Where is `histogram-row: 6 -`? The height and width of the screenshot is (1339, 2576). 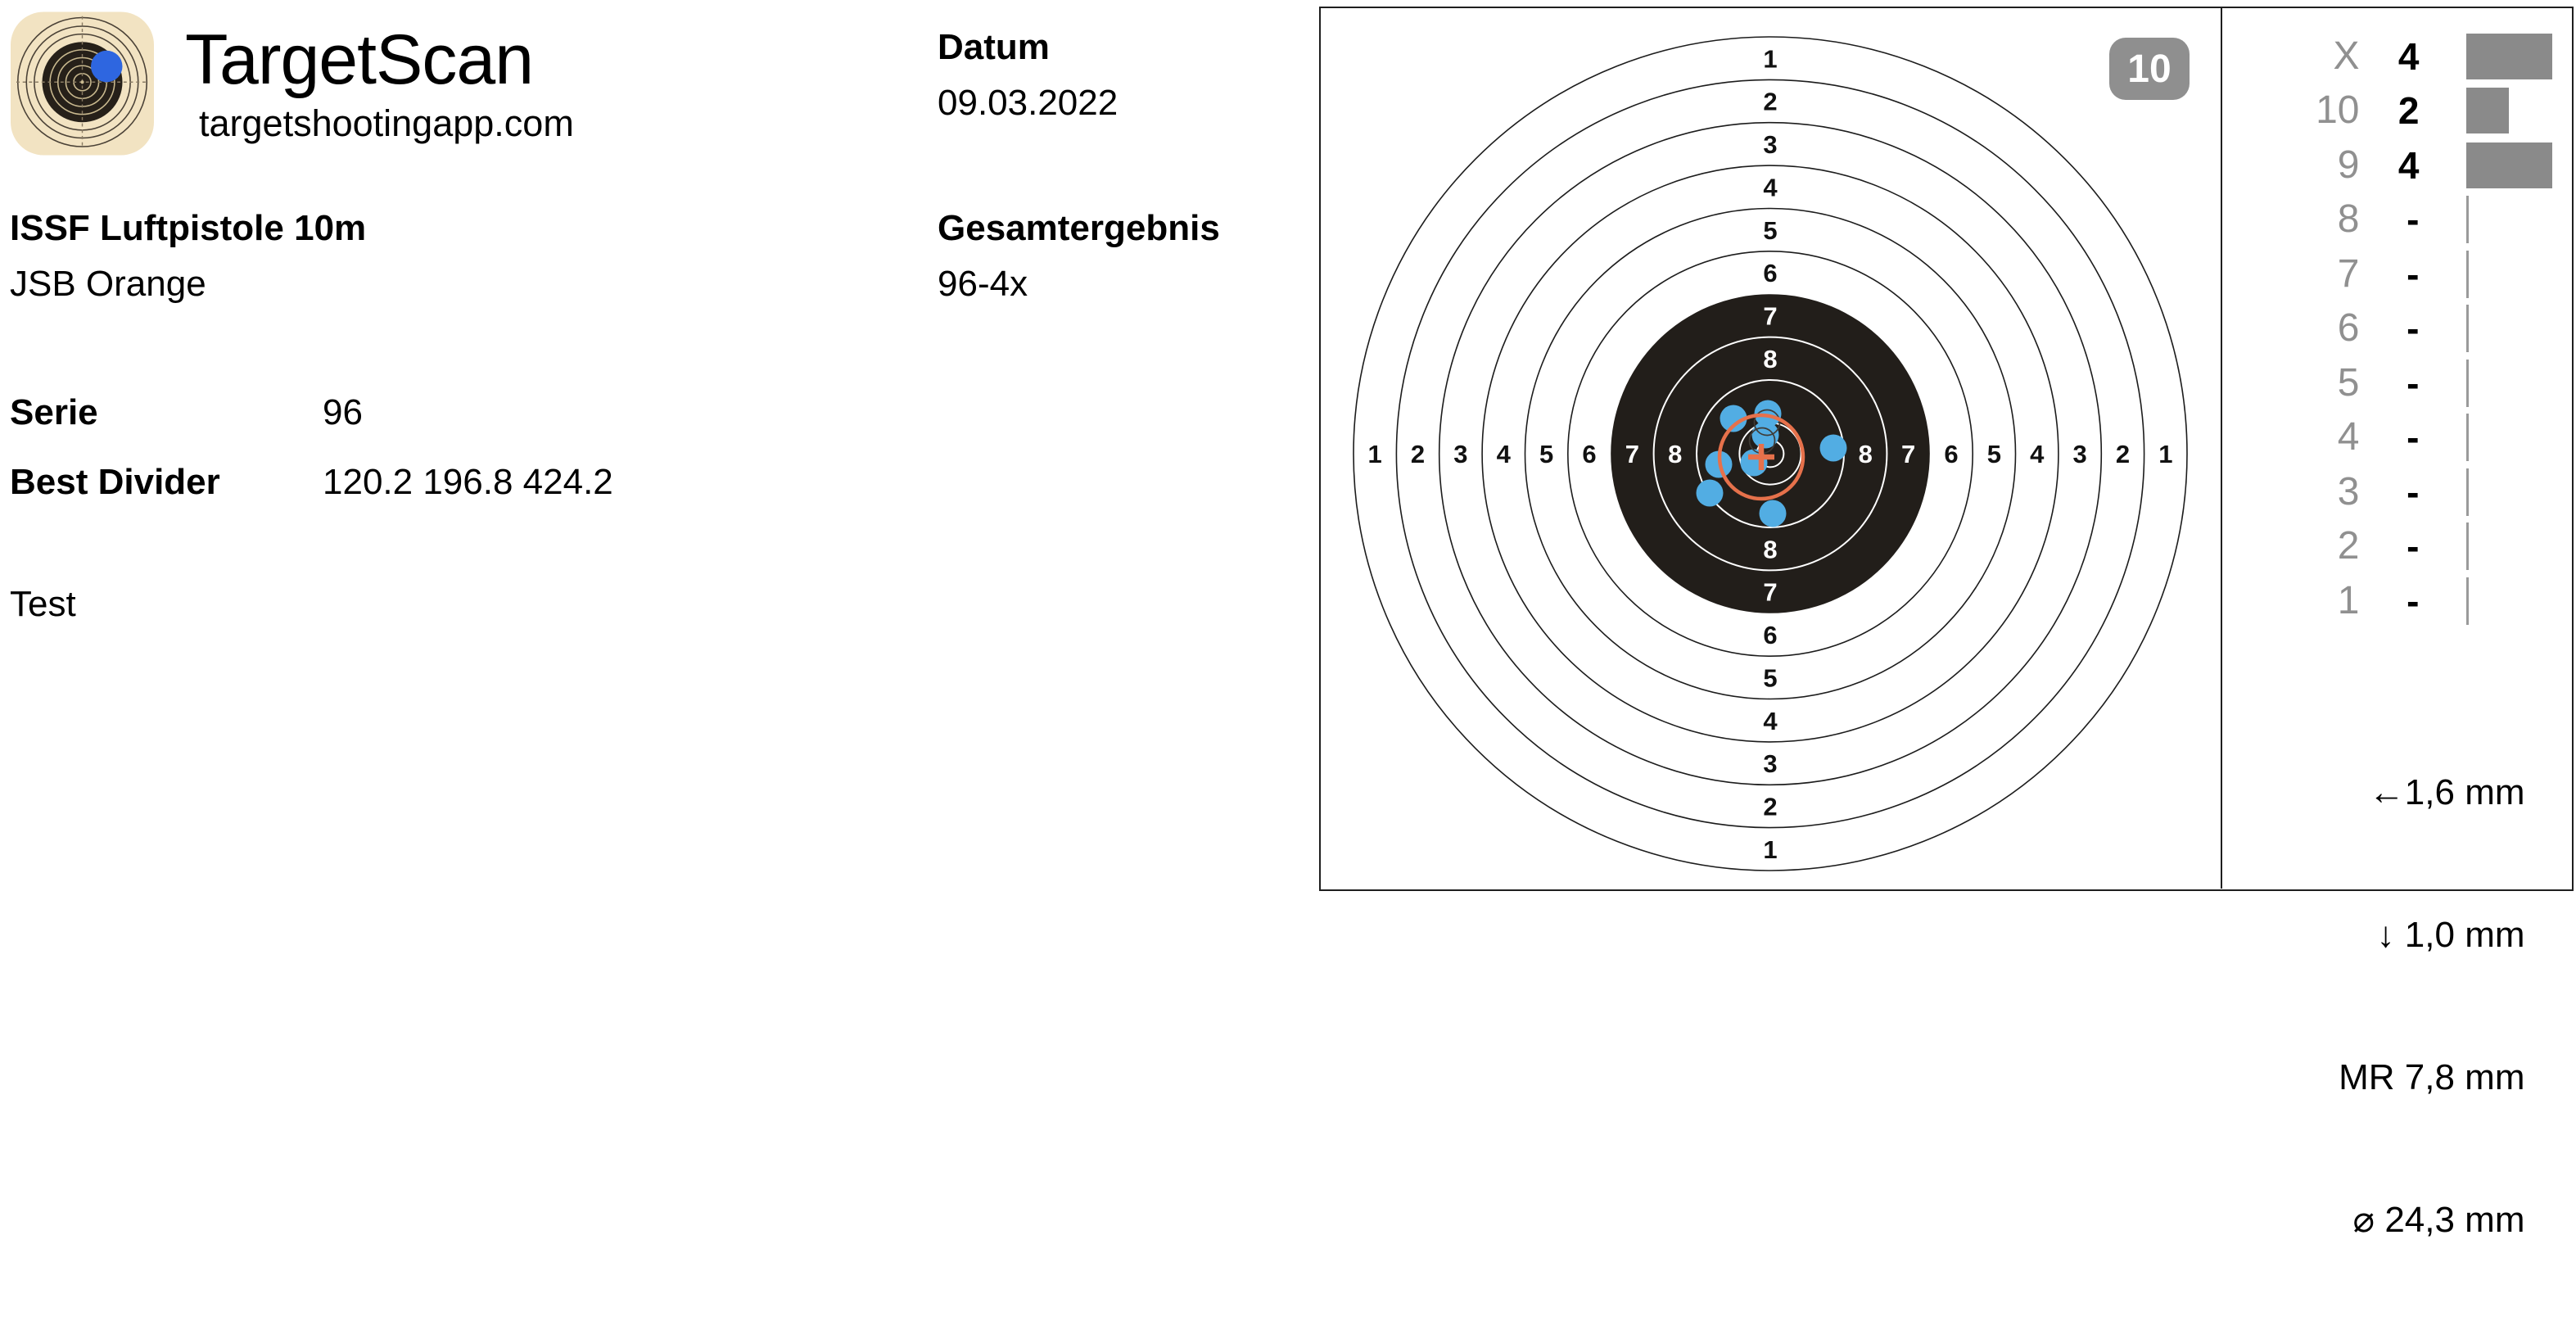 histogram-row: 6 - is located at coordinates (2396, 328).